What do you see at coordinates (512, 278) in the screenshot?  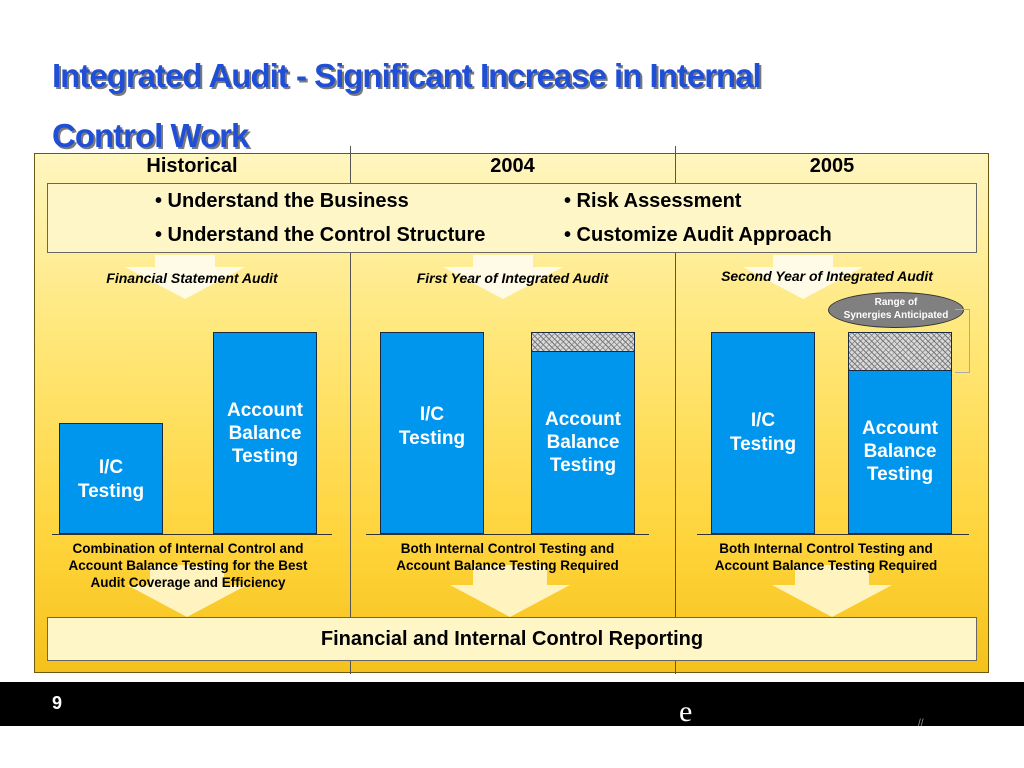 I see `label-first-year-integrated-audit: First Year of Integrated Audit` at bounding box center [512, 278].